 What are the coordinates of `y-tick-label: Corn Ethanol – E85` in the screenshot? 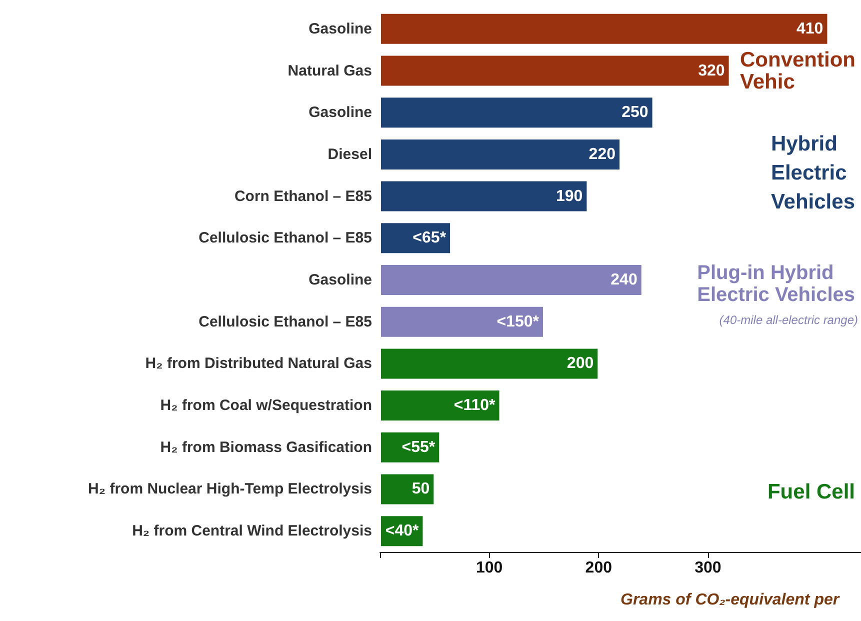 It's located at (303, 196).